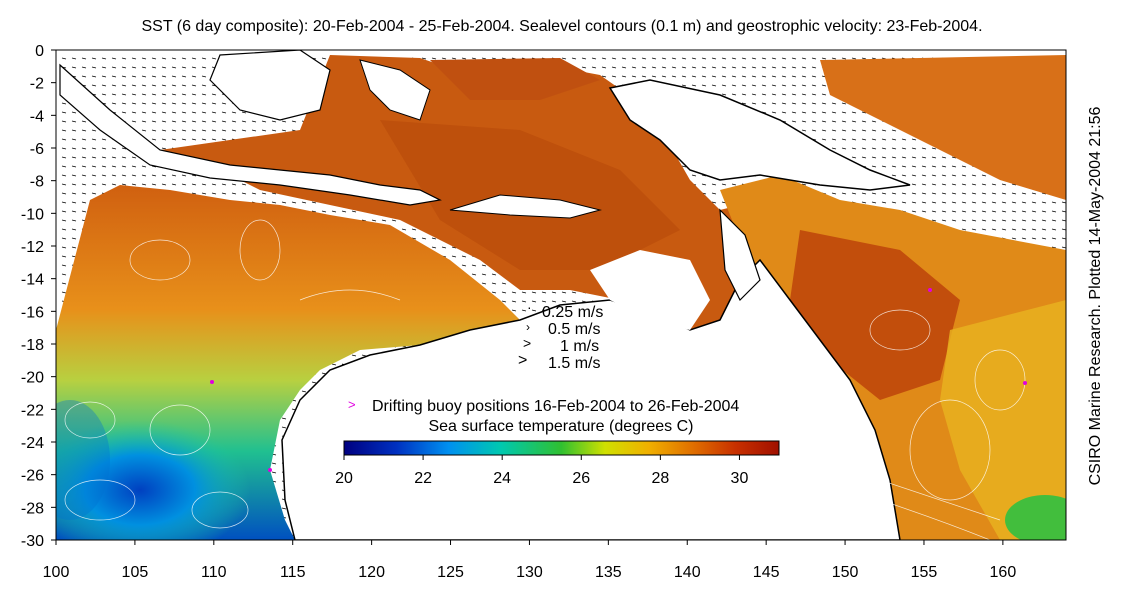 The height and width of the screenshot is (591, 1124). I want to click on y-tick-label: -16, so click(32, 312).